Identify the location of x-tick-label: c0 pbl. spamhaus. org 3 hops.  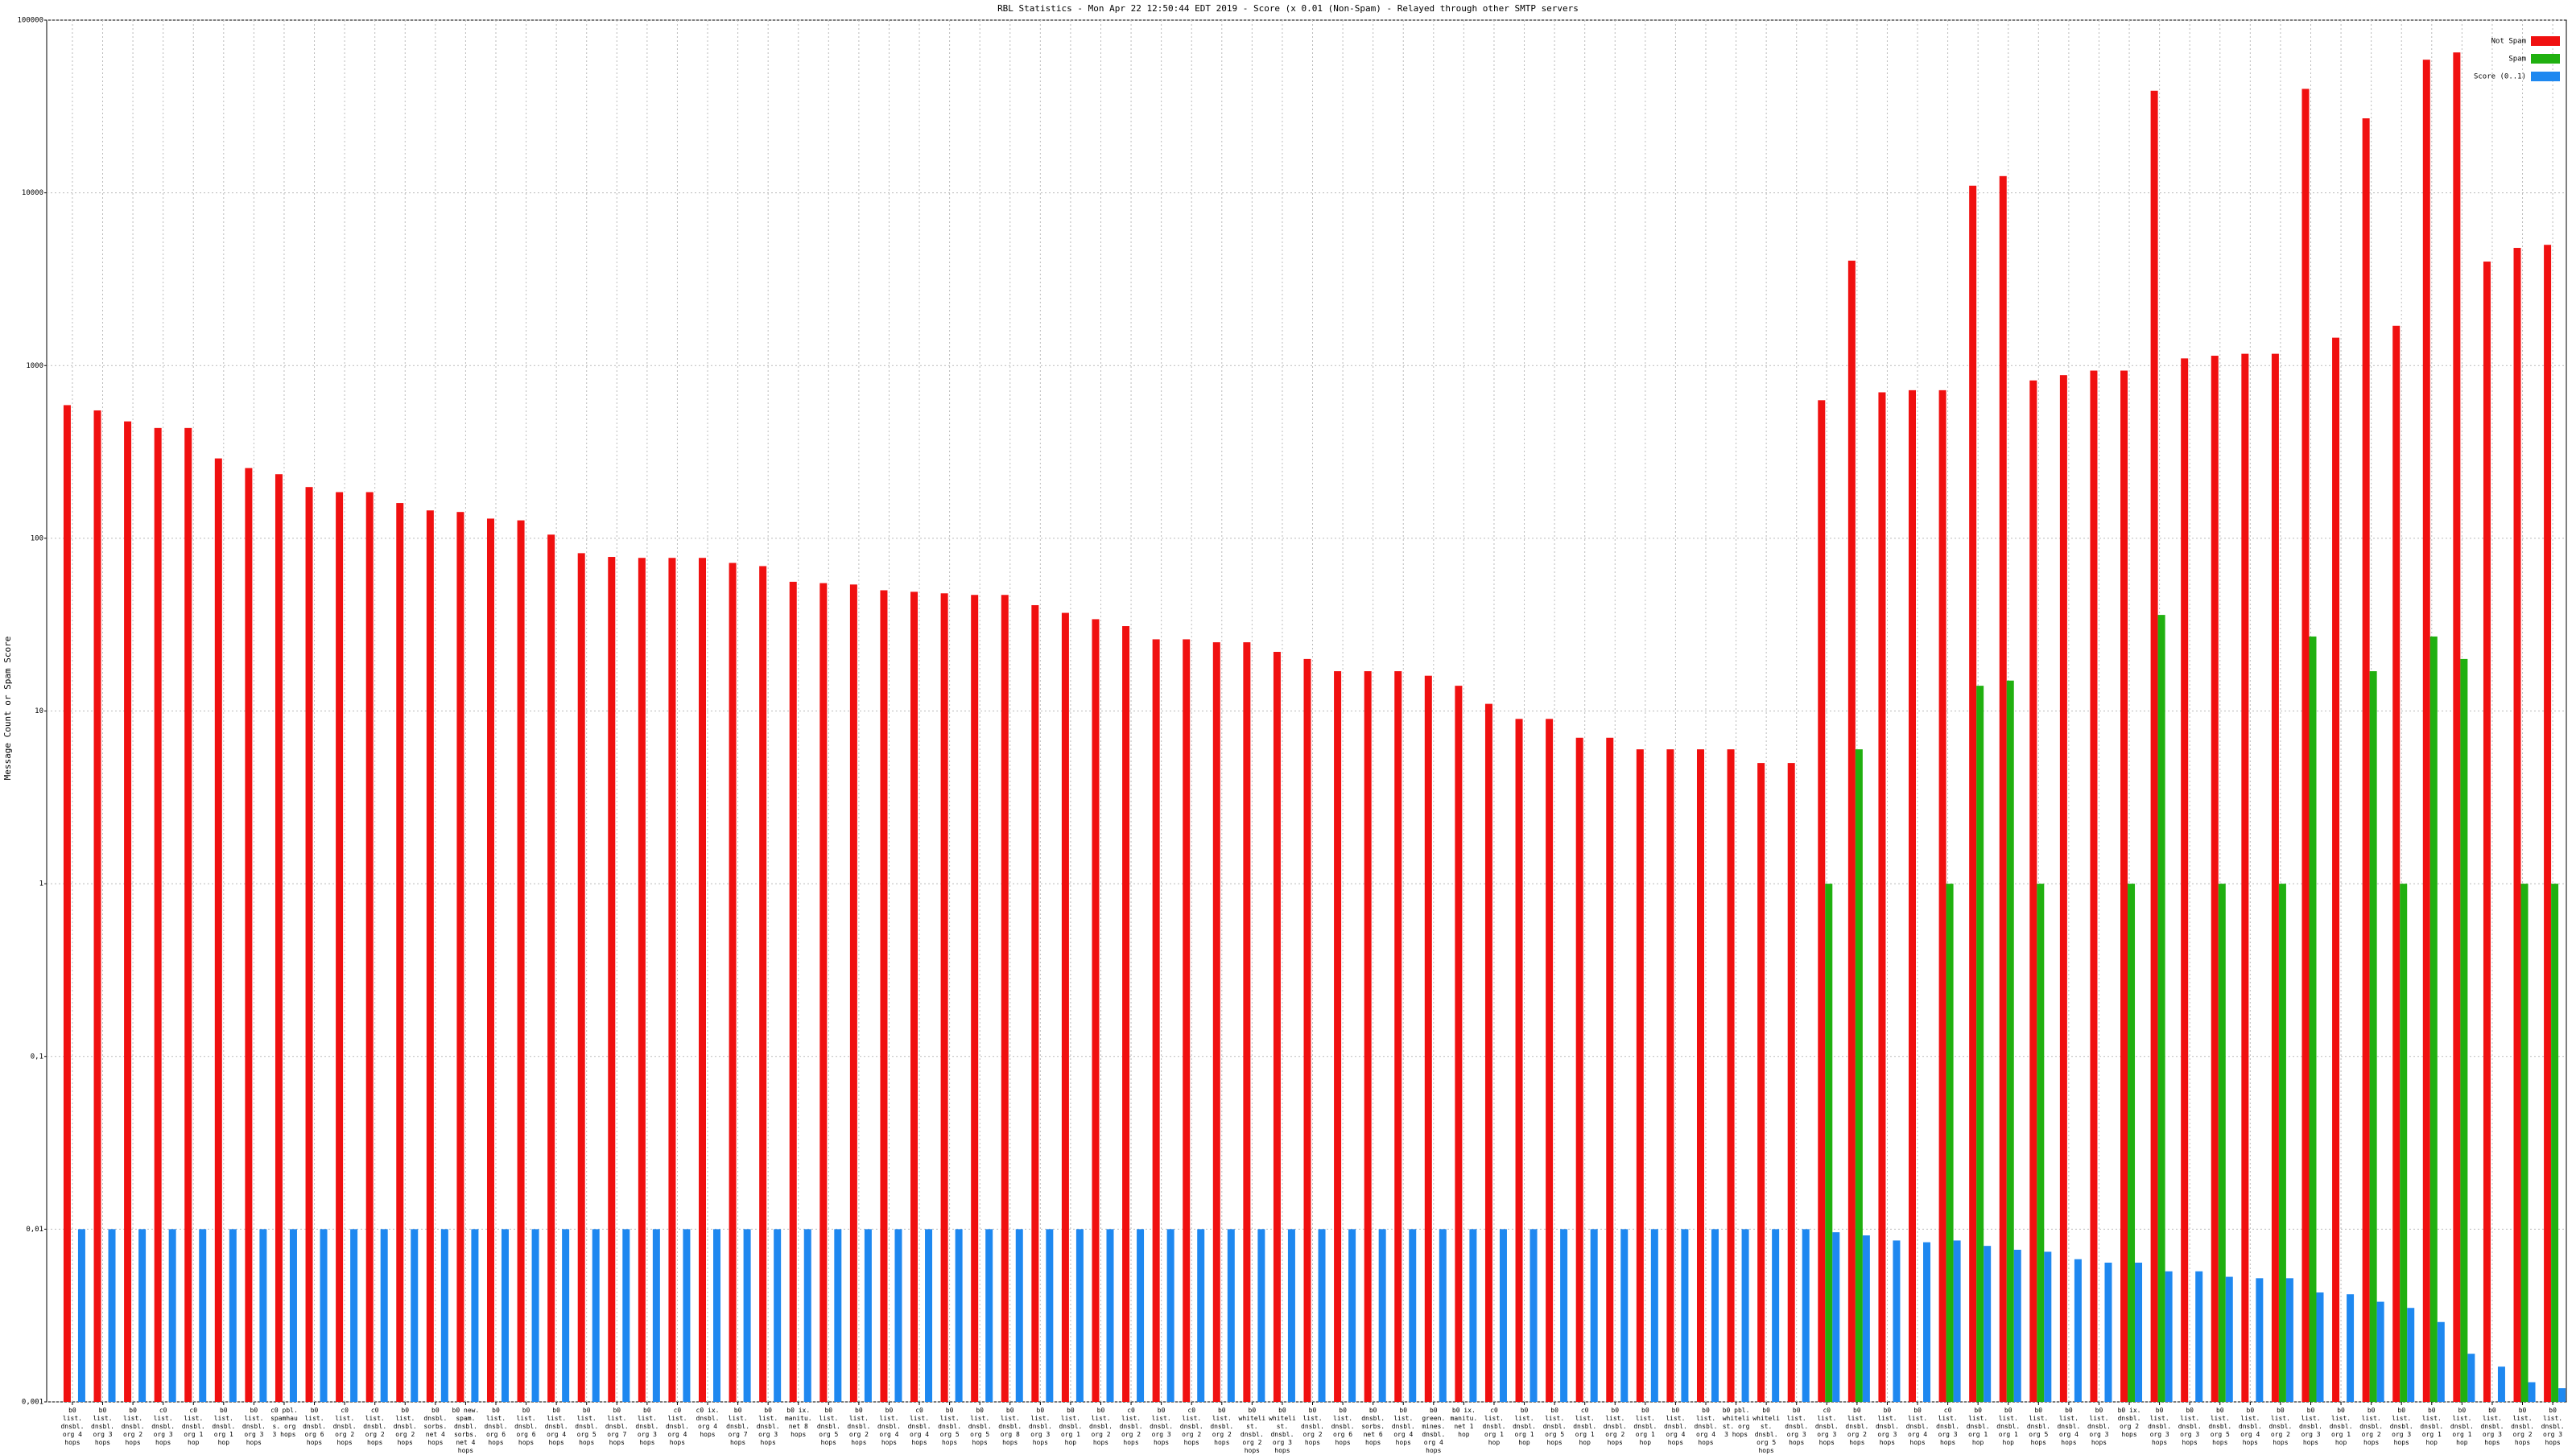
(284, 1422).